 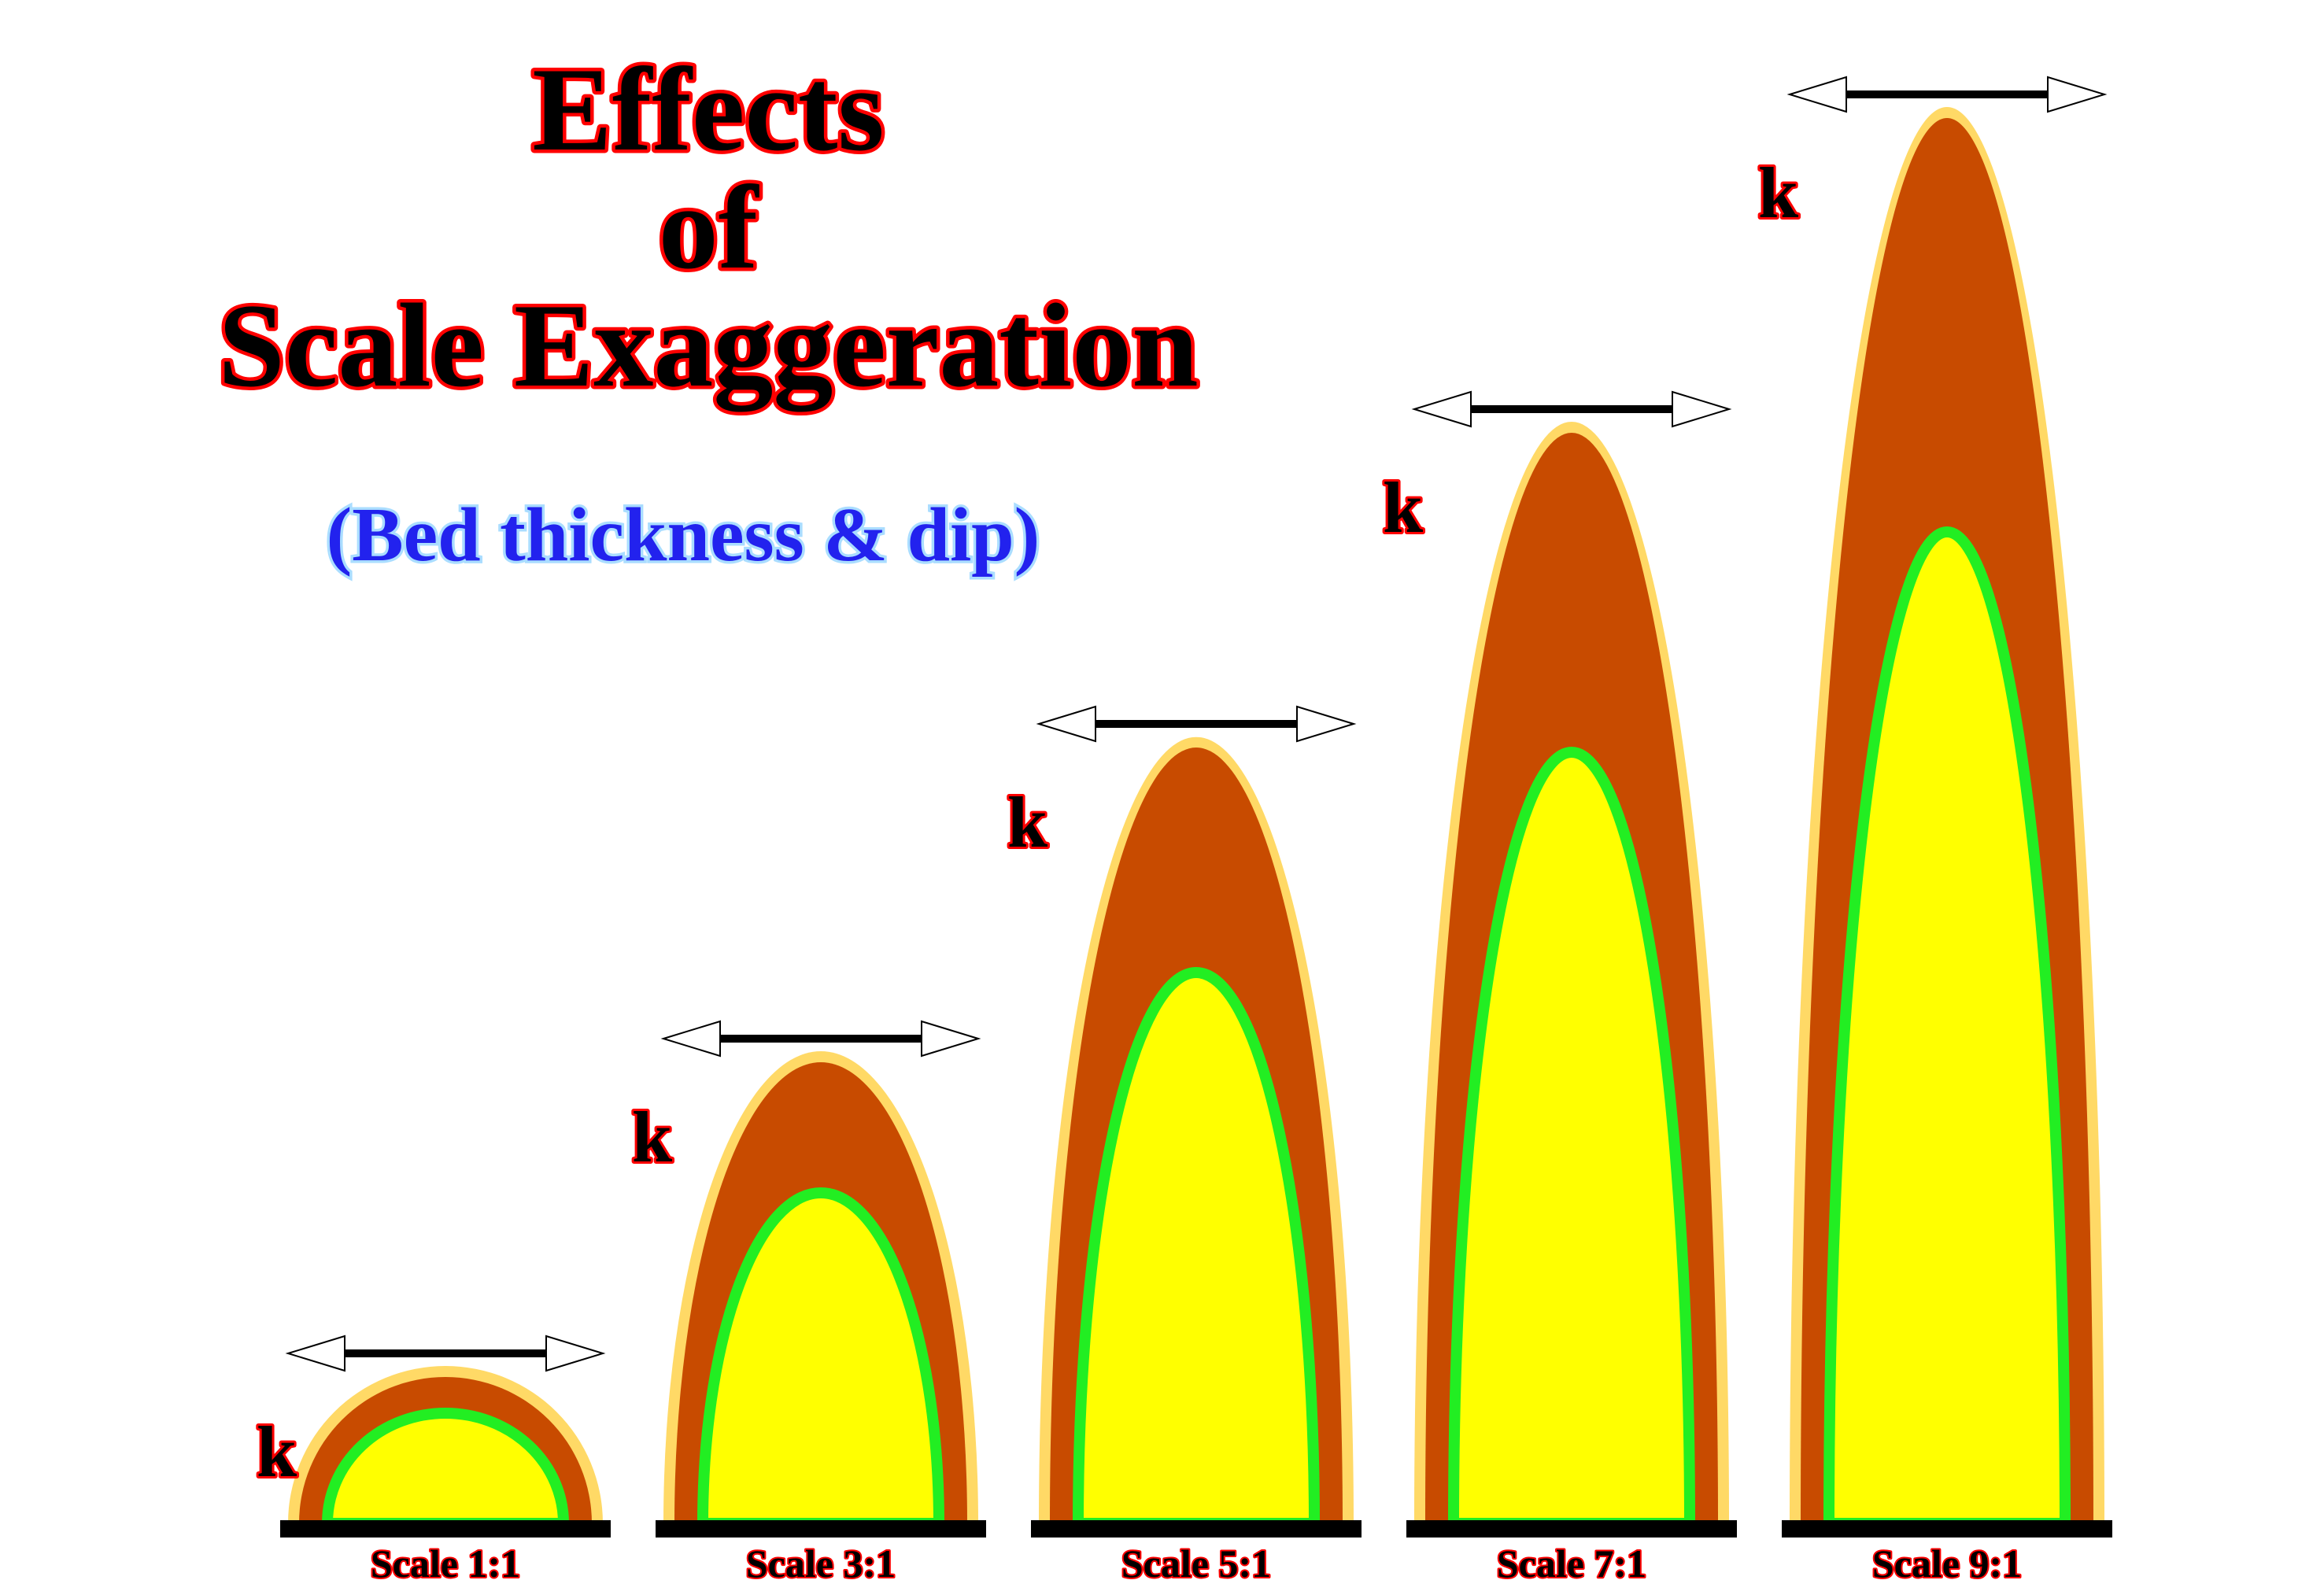 I want to click on fold-4: k Scale 7:1, so click(x=1558, y=985).